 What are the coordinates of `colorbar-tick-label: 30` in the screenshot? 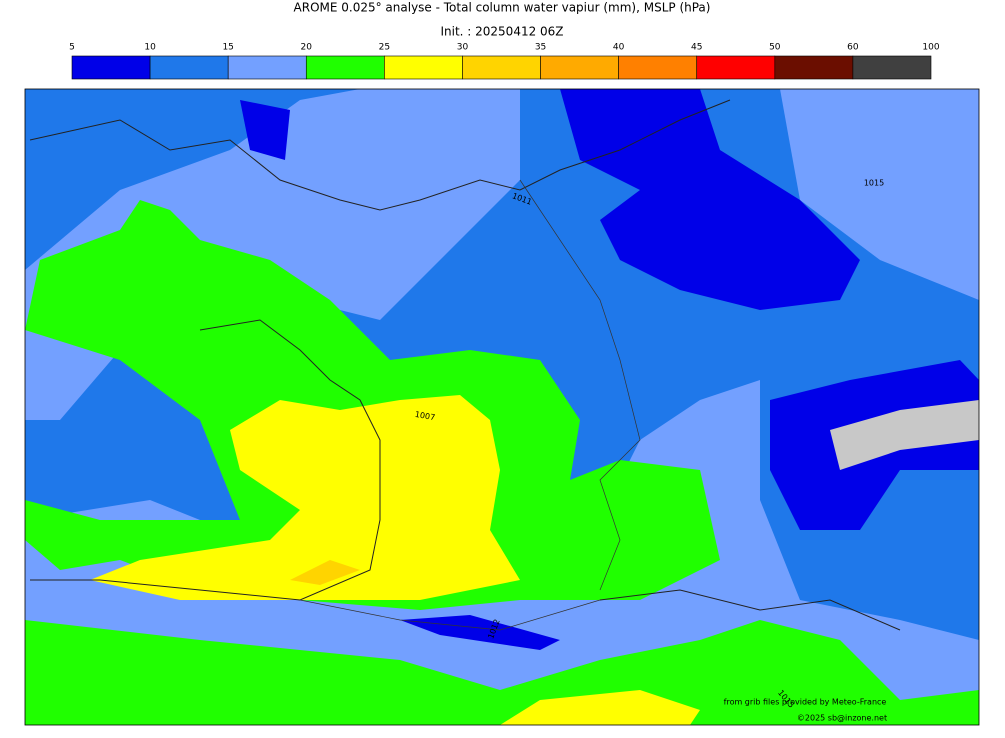 It's located at (463, 48).